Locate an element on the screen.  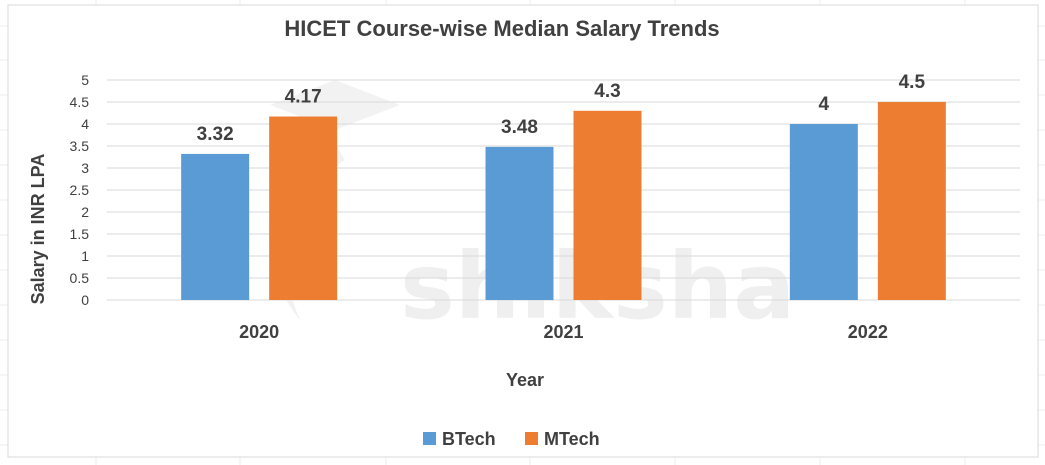
legend-label-btech: BTech is located at coordinates (469, 439).